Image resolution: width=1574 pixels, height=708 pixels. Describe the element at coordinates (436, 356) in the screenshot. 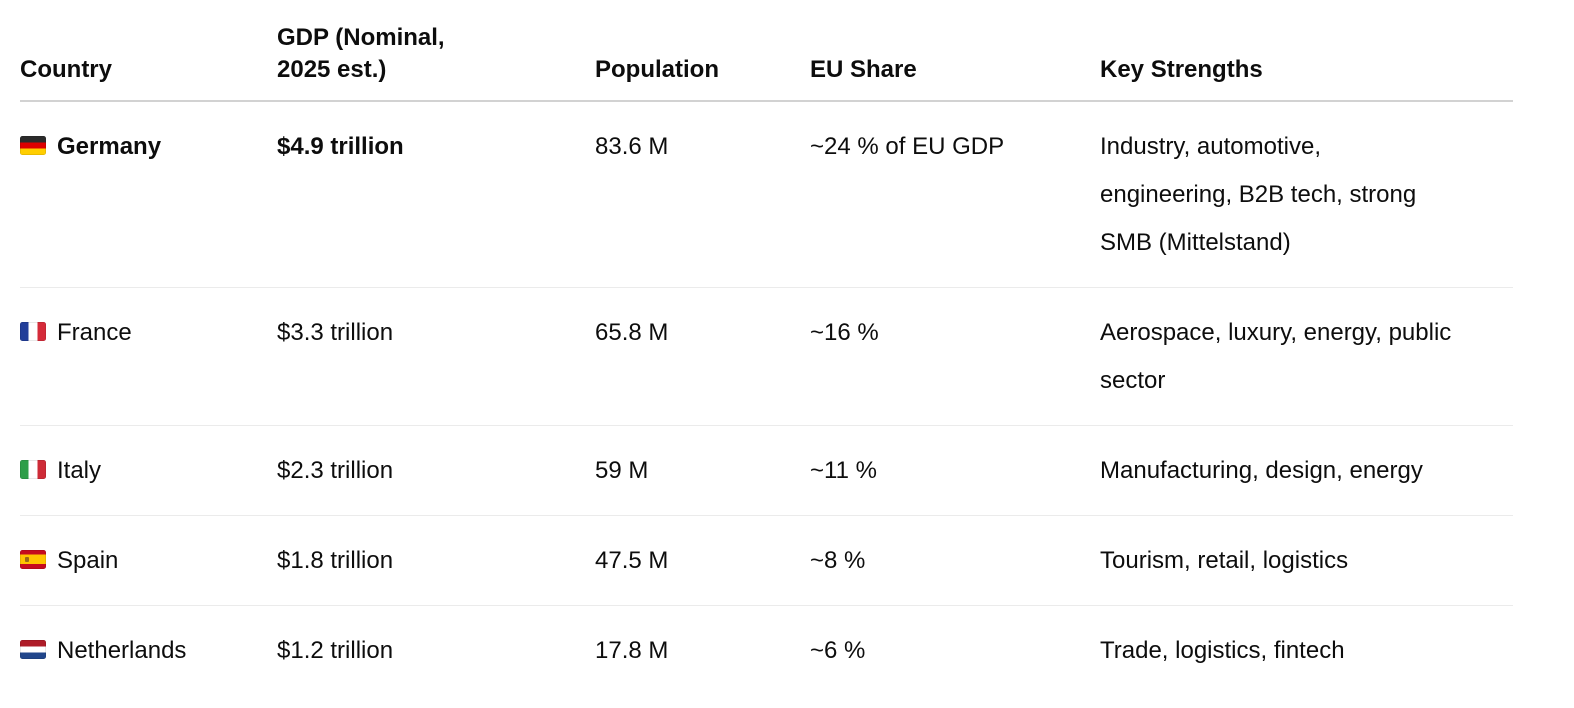

I see `gdp-cell: $3.3 trillion` at that location.